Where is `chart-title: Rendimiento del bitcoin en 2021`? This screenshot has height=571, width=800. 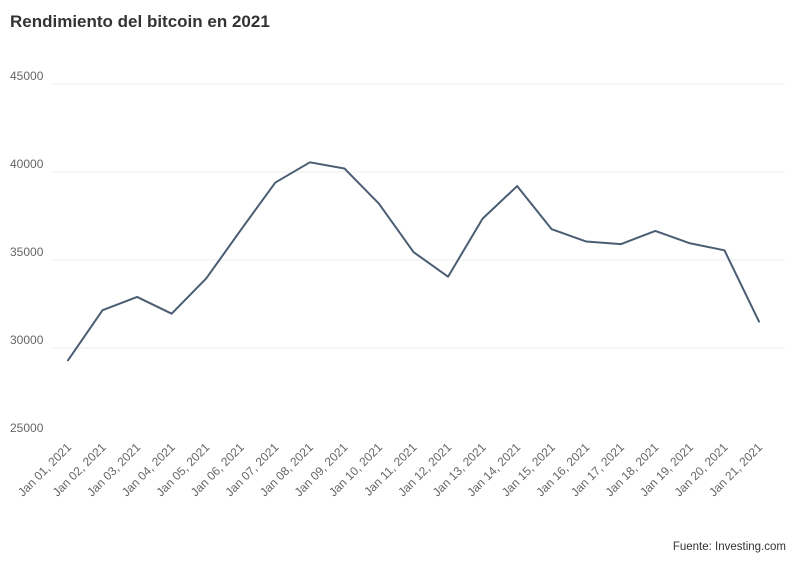
chart-title: Rendimiento del bitcoin en 2021 is located at coordinates (140, 21).